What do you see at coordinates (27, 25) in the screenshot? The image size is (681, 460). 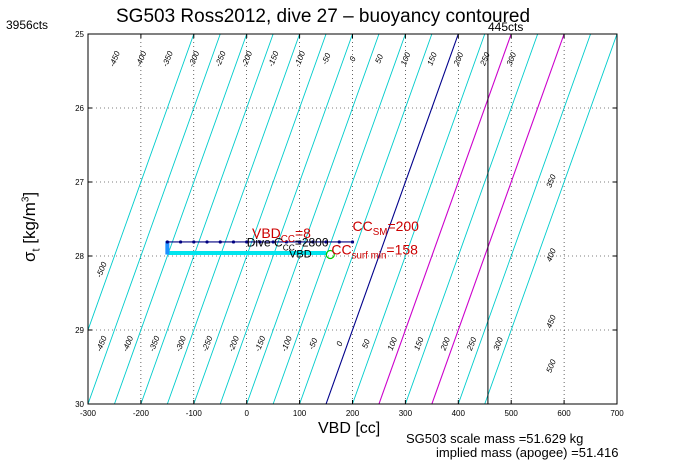 I see `corner-label-left: 3956cts` at bounding box center [27, 25].